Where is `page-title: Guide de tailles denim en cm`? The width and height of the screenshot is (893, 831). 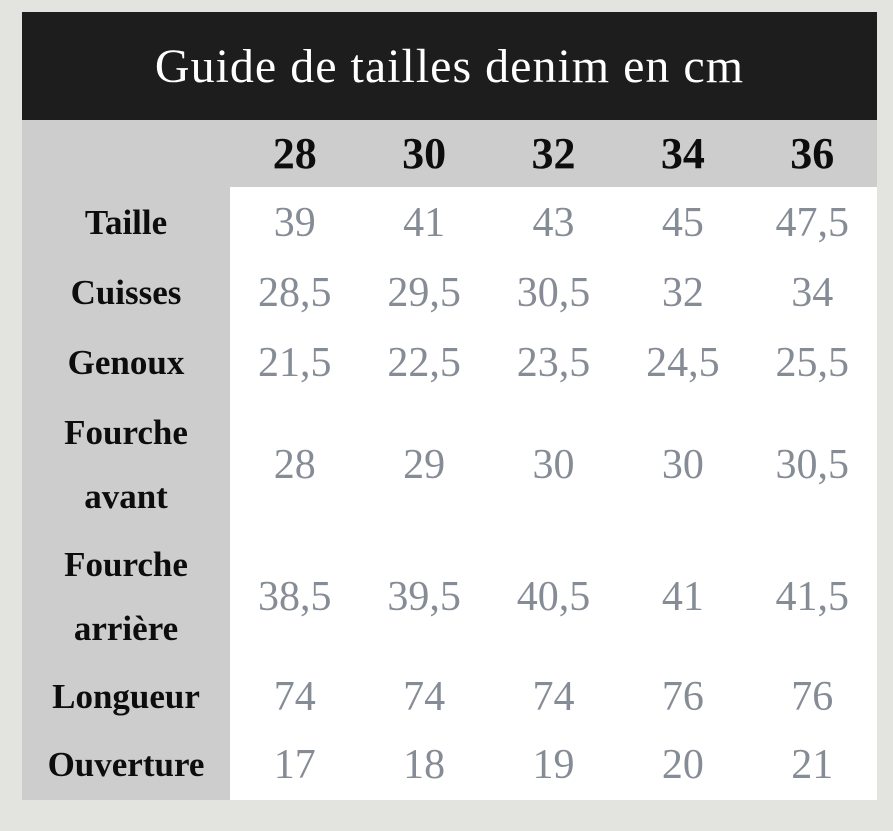 page-title: Guide de tailles denim en cm is located at coordinates (449, 66).